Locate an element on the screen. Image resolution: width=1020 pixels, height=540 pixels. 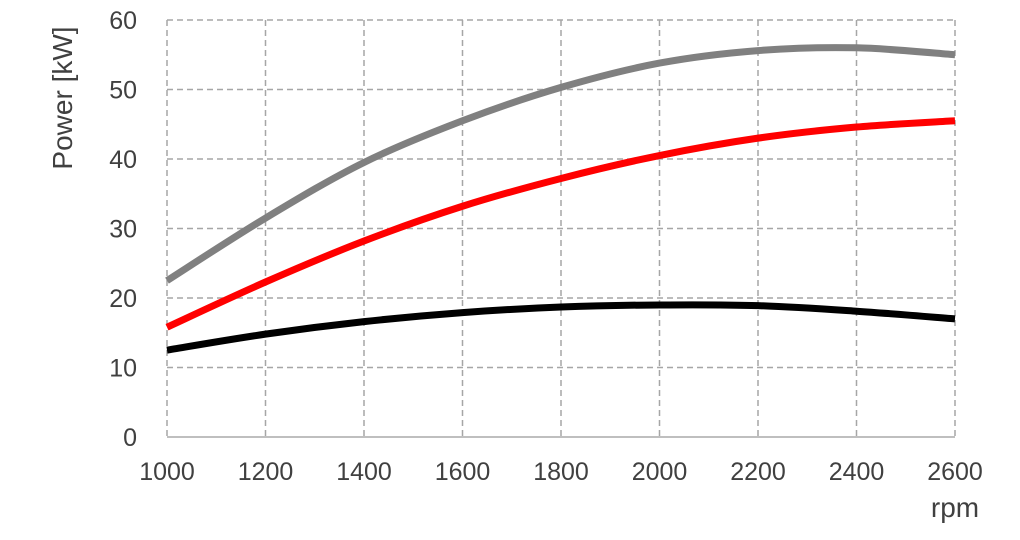
y-tick-label: 10 is located at coordinates (123, 369).